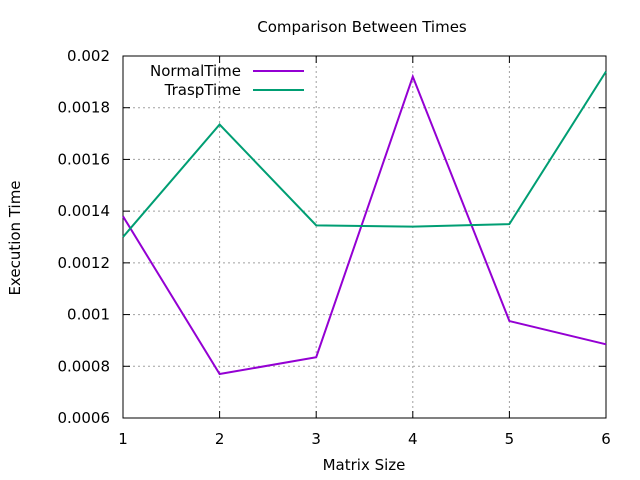  What do you see at coordinates (84, 159) in the screenshot?
I see `y-tick-label: 0.0016` at bounding box center [84, 159].